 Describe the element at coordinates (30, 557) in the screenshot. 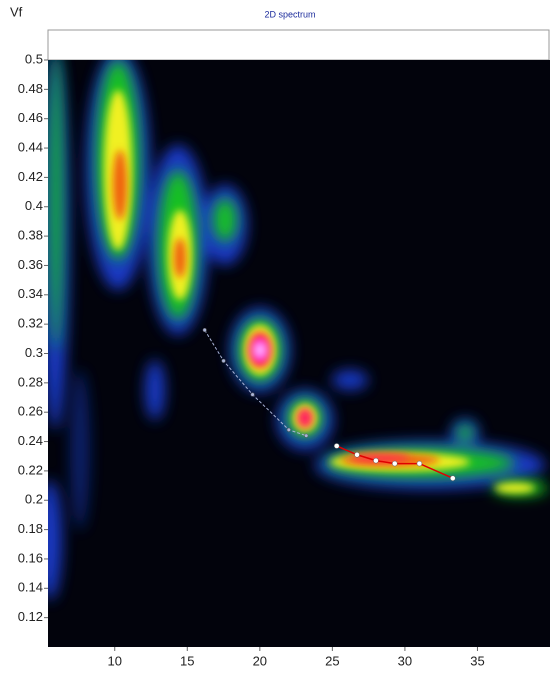

I see `y-tick-label: 0.16` at that location.